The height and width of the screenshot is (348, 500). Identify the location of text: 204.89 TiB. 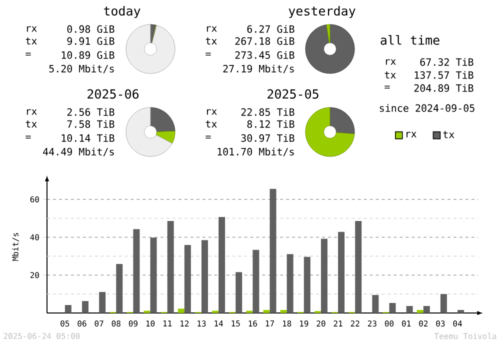
(444, 88).